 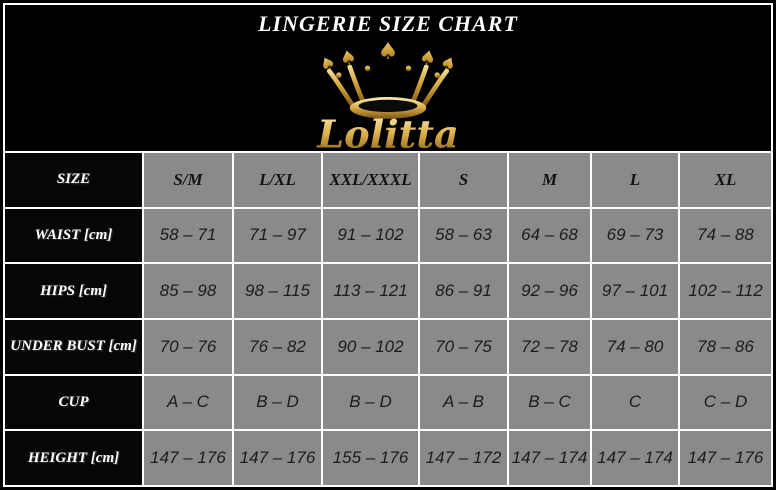 What do you see at coordinates (277, 347) in the screenshot?
I see `table-cell: 76 – 82` at bounding box center [277, 347].